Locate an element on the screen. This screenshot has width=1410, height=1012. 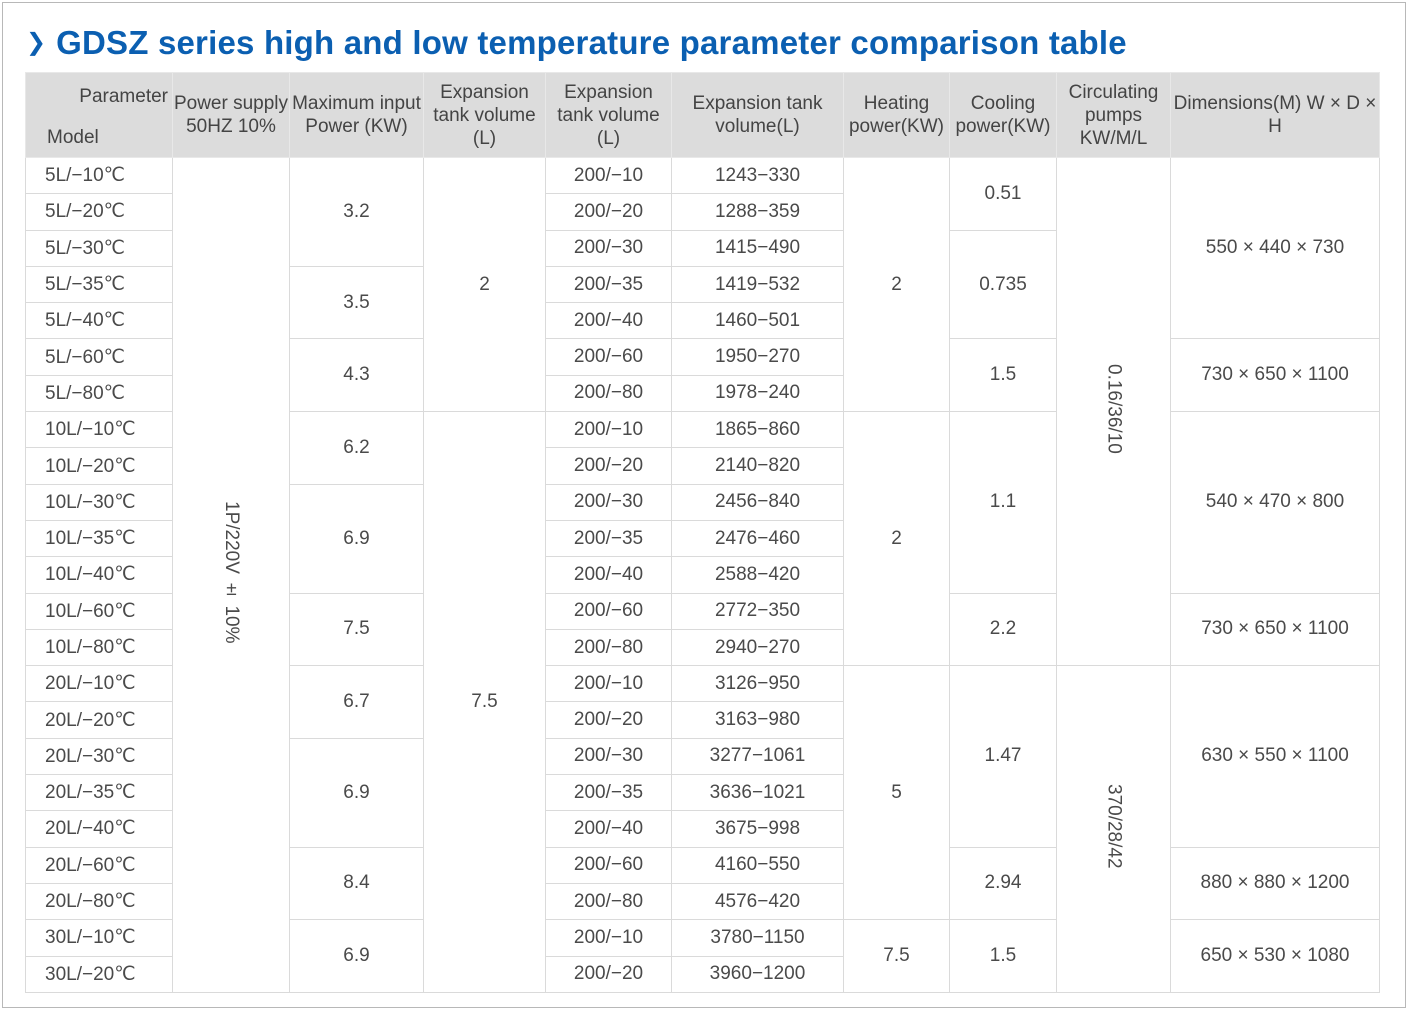
max-input-power-cell: 6.2 is located at coordinates (356, 448).